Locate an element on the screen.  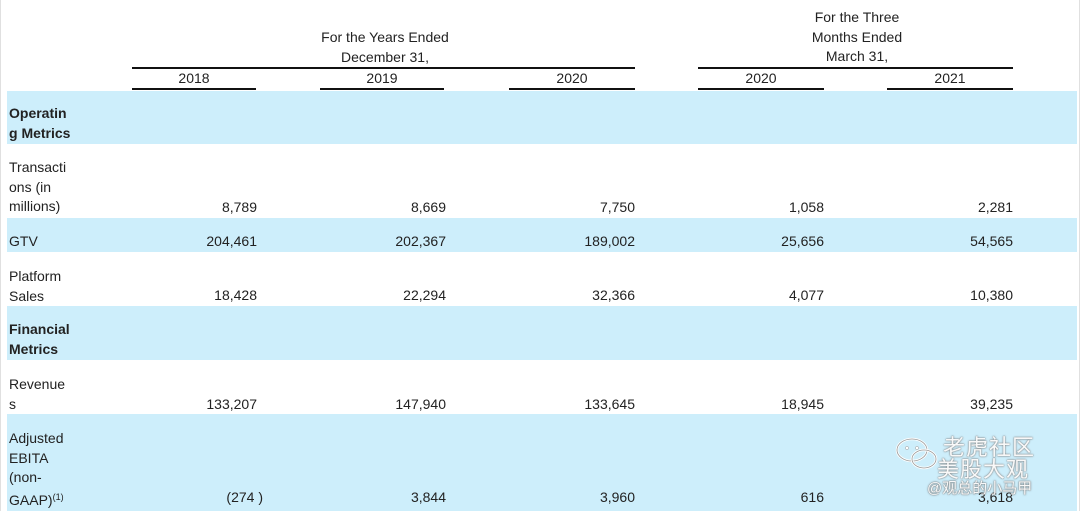
section-financial-line2: Metrics is located at coordinates (34, 348).